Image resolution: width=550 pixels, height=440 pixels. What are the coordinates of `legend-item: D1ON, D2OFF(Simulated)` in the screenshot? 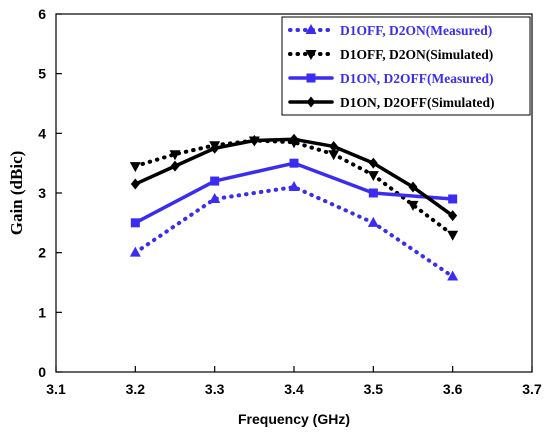 It's located at (391, 102).